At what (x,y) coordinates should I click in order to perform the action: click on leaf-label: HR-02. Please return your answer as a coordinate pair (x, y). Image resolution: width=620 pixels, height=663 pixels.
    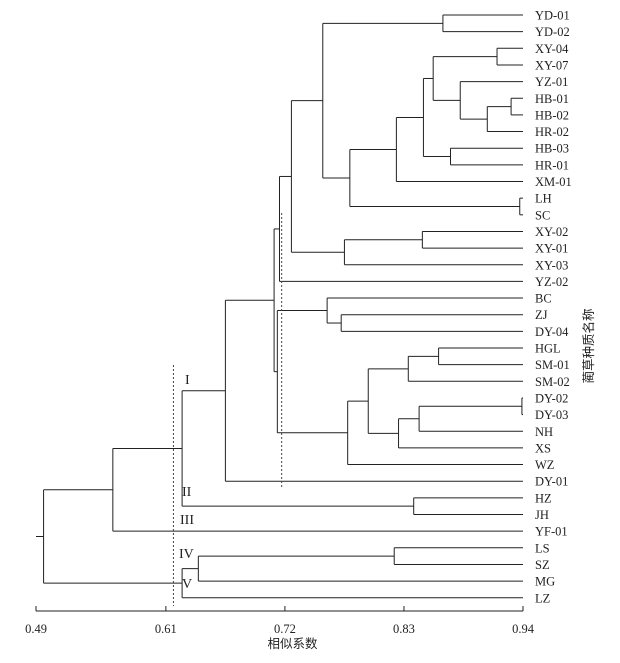
    Looking at the image, I should click on (552, 132).